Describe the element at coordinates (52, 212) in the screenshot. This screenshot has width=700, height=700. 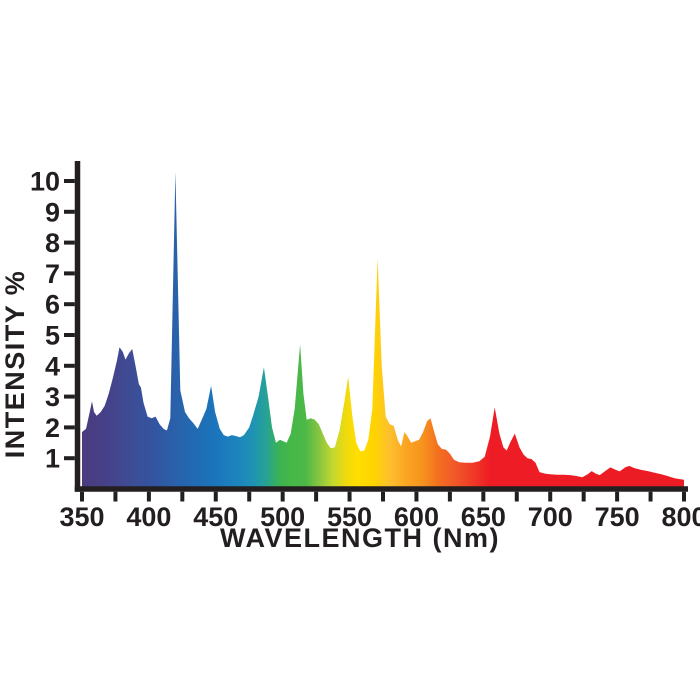
I see `y-tick-label: 9` at that location.